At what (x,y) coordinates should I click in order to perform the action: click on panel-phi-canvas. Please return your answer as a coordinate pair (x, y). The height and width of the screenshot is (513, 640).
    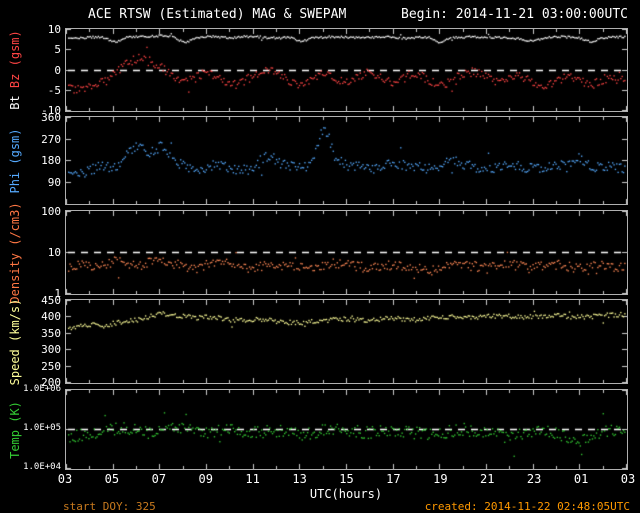
    Looking at the image, I should click on (346, 160).